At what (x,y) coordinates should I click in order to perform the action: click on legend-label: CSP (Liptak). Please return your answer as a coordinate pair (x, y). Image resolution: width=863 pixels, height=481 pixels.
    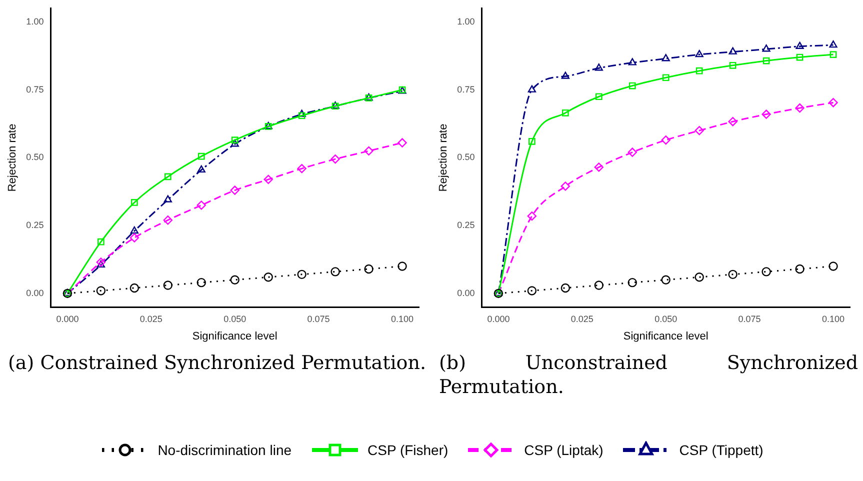
    Looking at the image, I should click on (564, 450).